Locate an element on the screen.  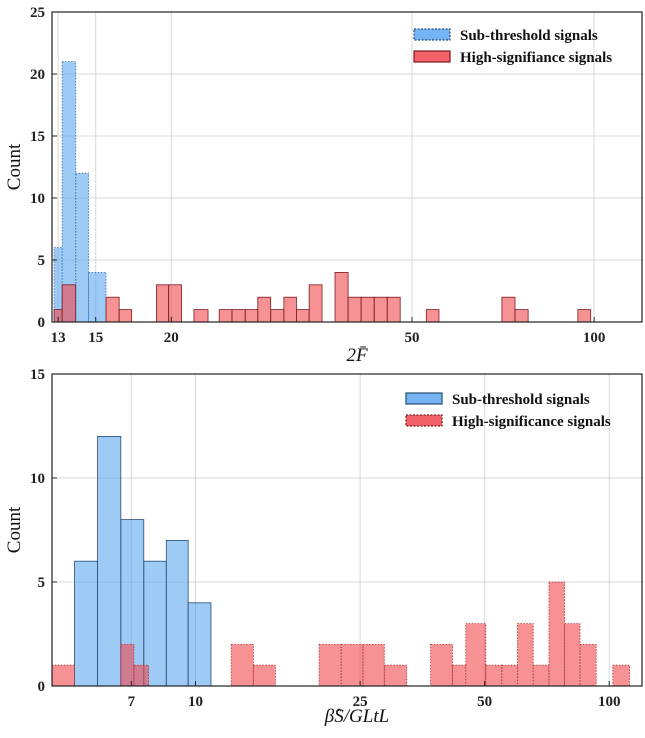
x-tick-label: 7 is located at coordinates (132, 702).